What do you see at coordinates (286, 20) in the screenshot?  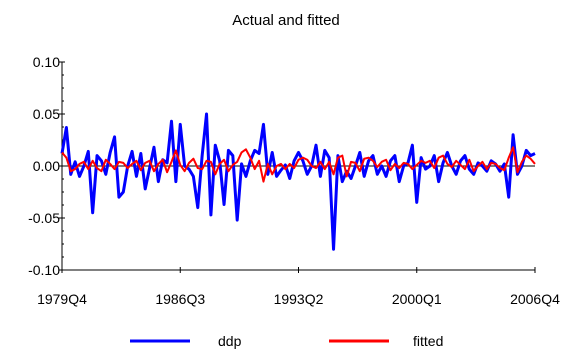 I see `chart-title: Actual and fitted` at bounding box center [286, 20].